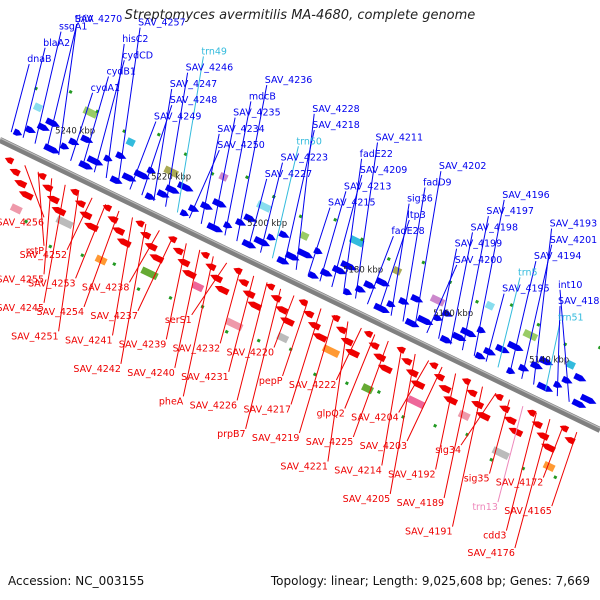  I want to click on gene-label: SAV_4176, so click(491, 553).